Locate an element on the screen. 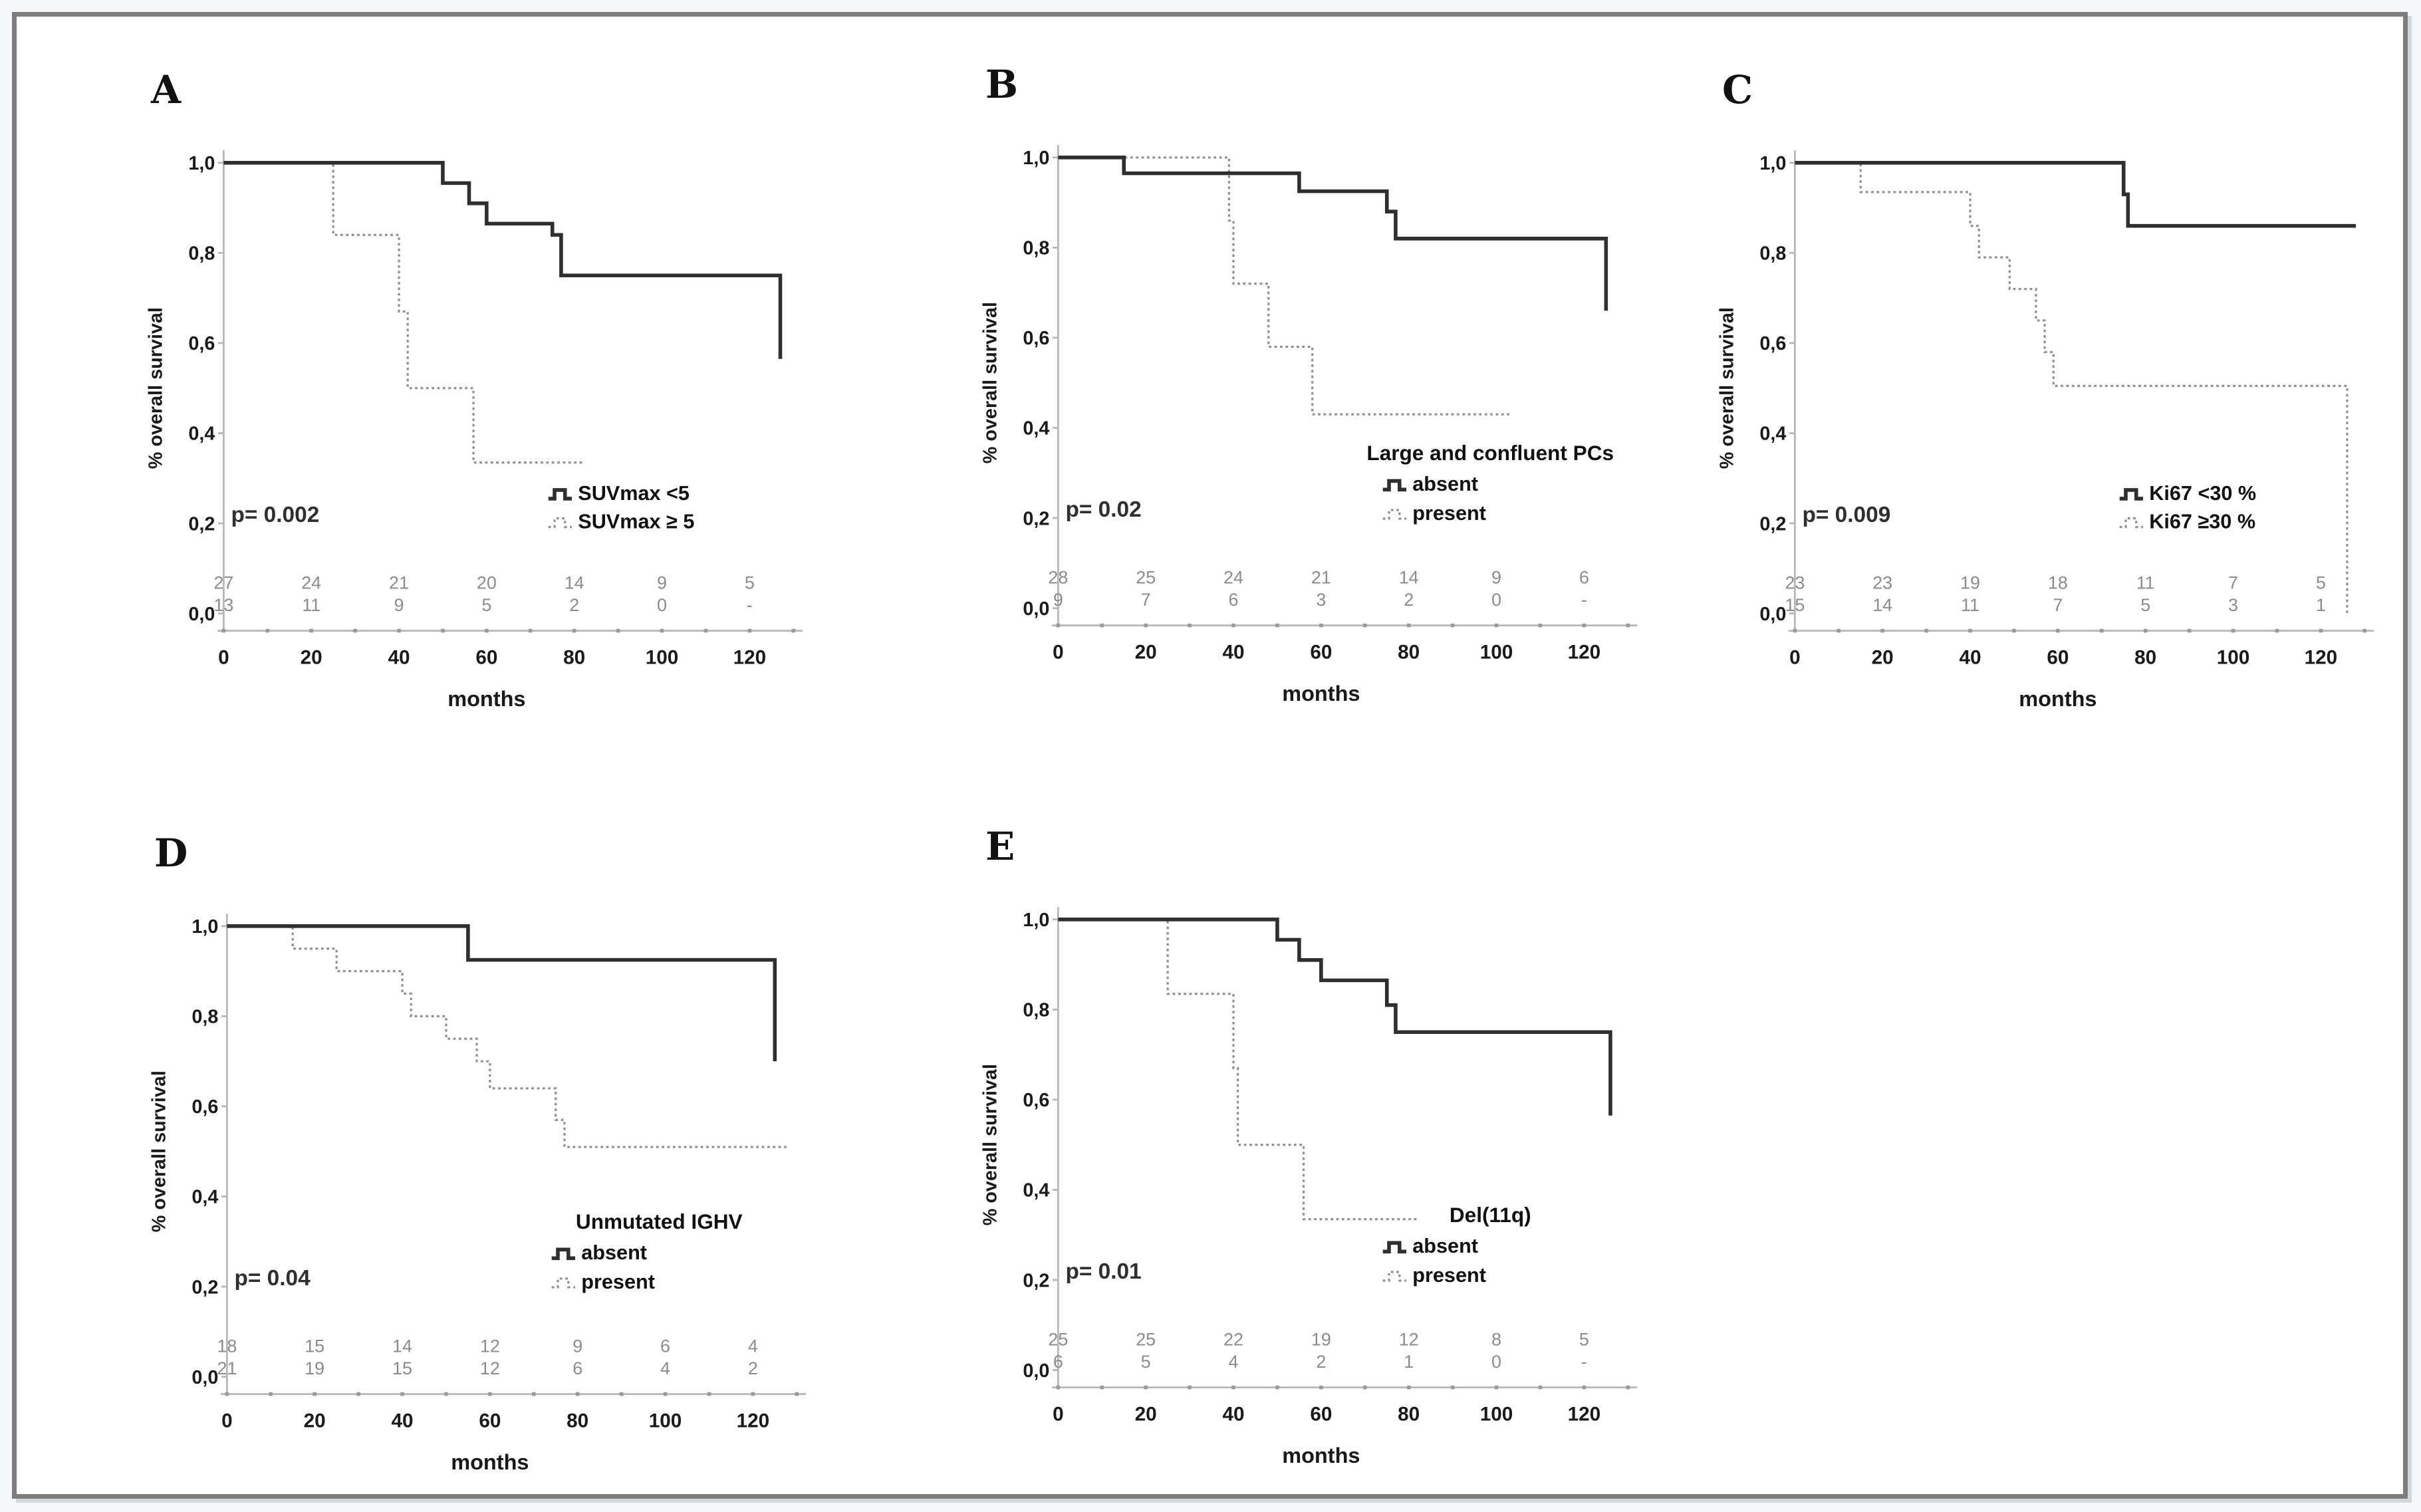 The height and width of the screenshot is (1512, 2421). legend-entry-label: present is located at coordinates (1449, 1275).